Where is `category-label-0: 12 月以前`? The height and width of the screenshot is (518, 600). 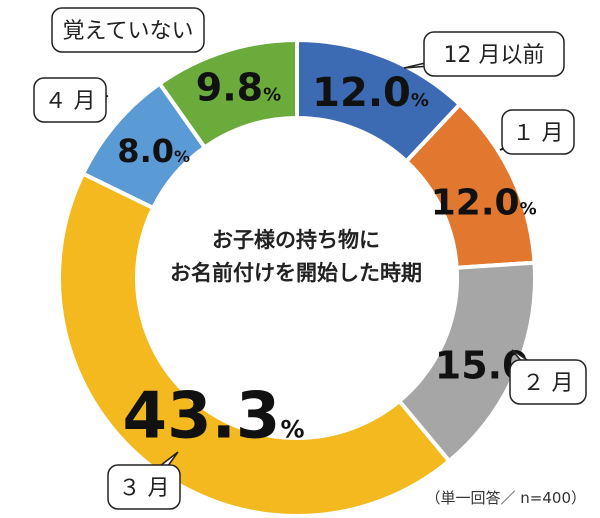
category-label-0: 12 月以前 is located at coordinates (494, 55).